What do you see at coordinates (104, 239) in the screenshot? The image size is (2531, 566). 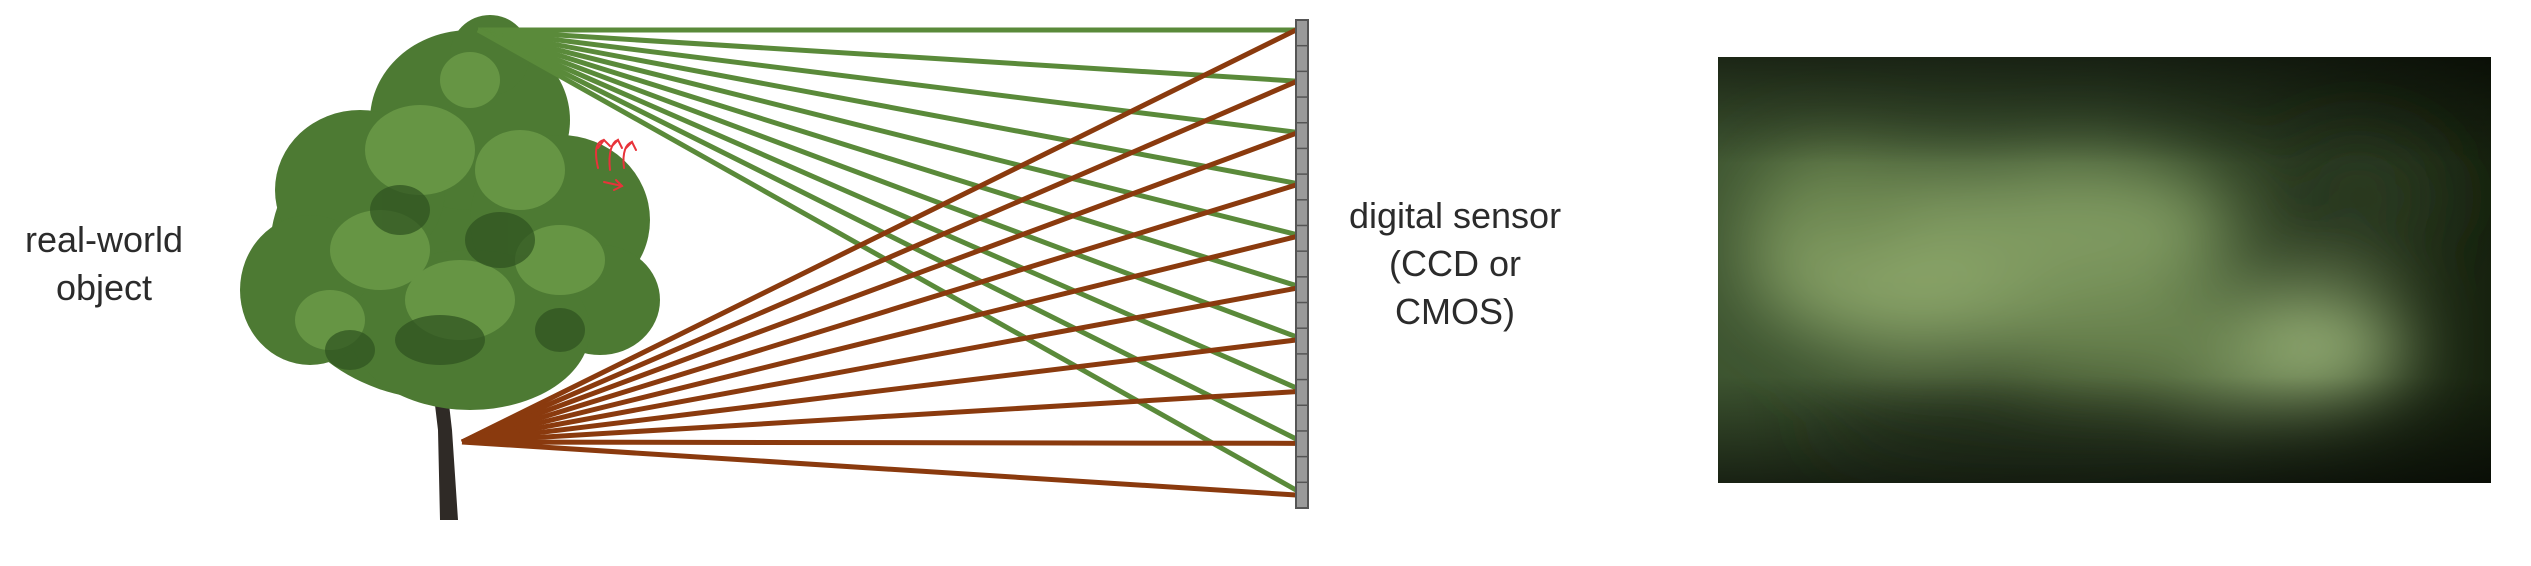 I see `object-label-line1: real-world` at bounding box center [104, 239].